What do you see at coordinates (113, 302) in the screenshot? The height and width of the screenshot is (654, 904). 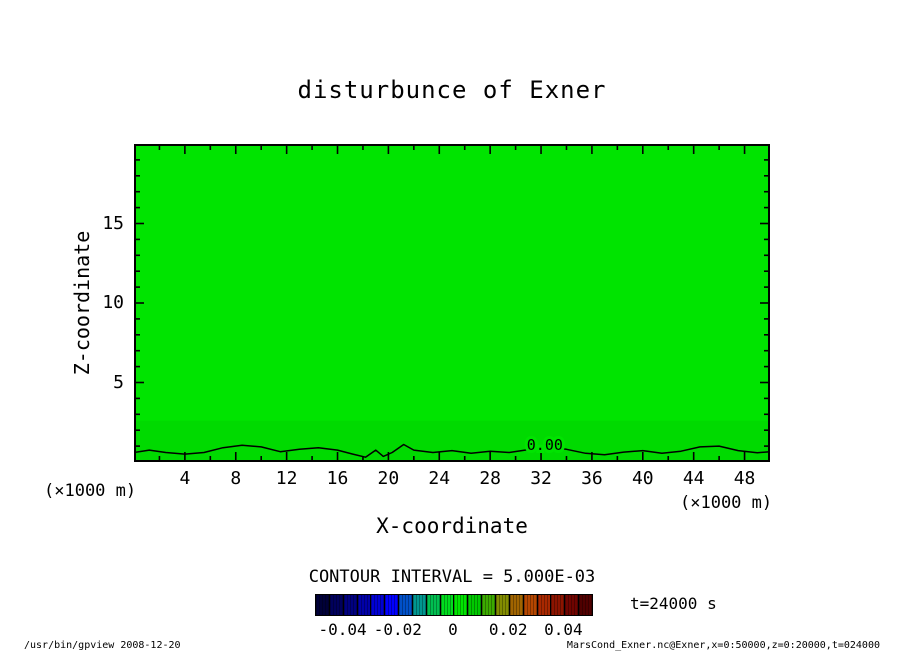 I see `y-tick-label: 10` at bounding box center [113, 302].